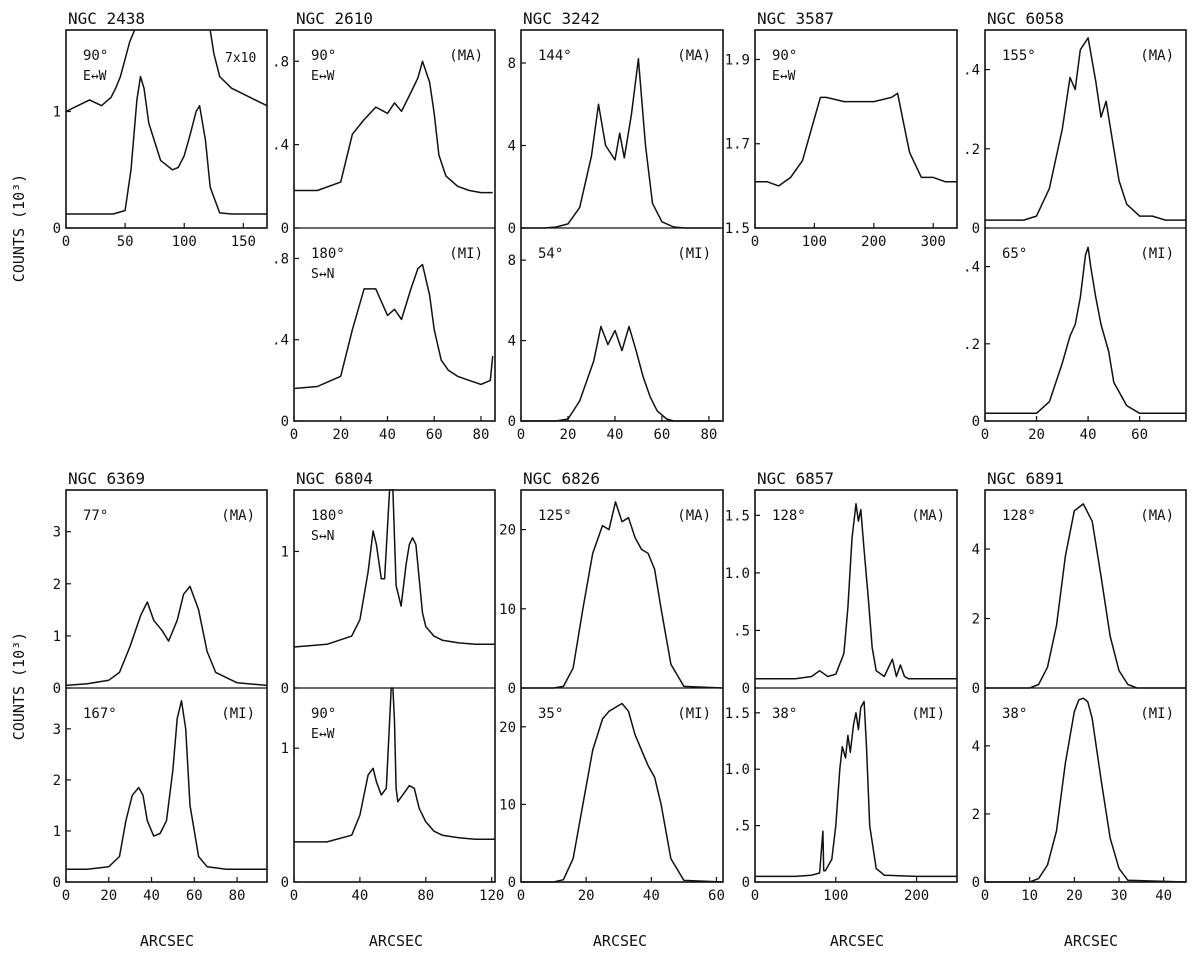 The image size is (1200, 959). Describe the element at coordinates (167, 941) in the screenshot. I see `x-axis-label-col1: ARCSEC` at that location.